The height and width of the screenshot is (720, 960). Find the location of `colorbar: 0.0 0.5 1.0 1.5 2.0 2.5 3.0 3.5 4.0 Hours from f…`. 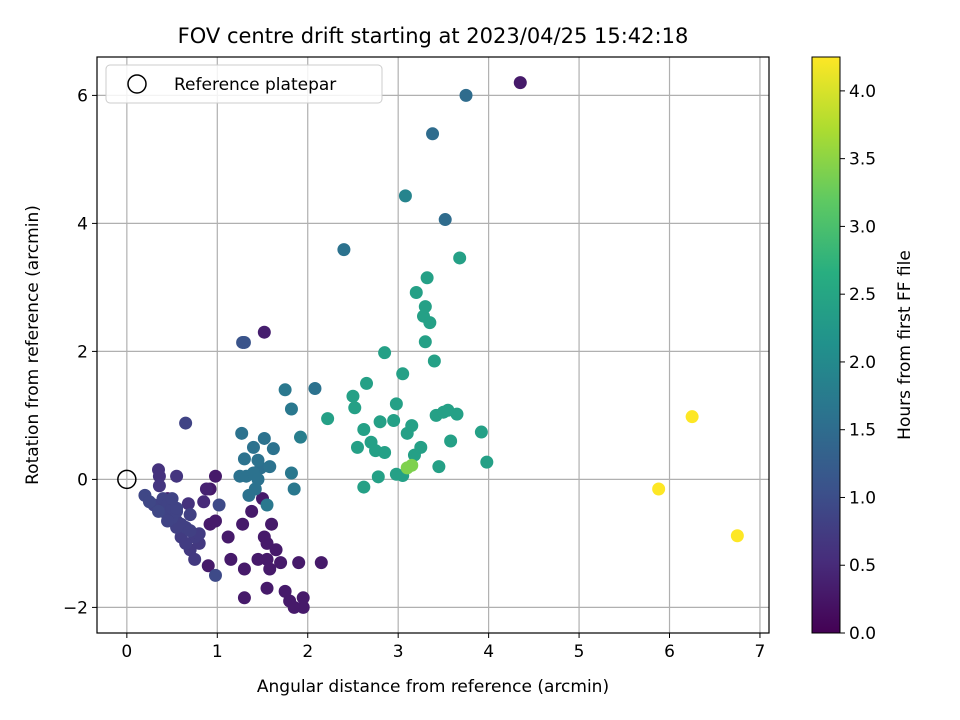

colorbar: 0.0 0.5 1.0 1.5 2.0 2.5 3.0 3.5 4.0 Hours from f… is located at coordinates (863, 350).